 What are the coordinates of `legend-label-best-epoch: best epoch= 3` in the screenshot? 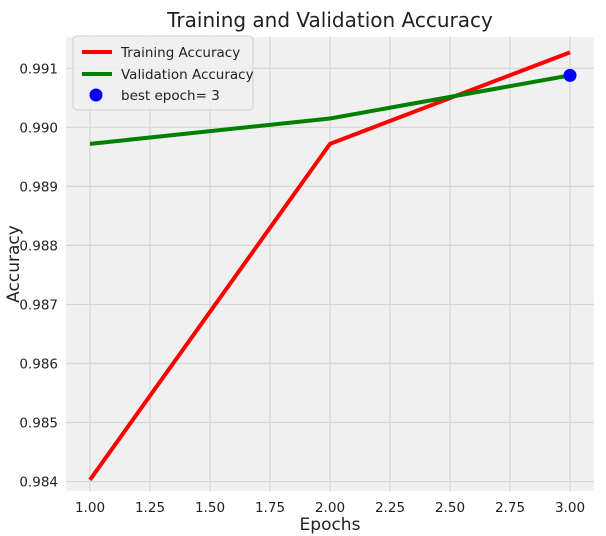 It's located at (170, 96).